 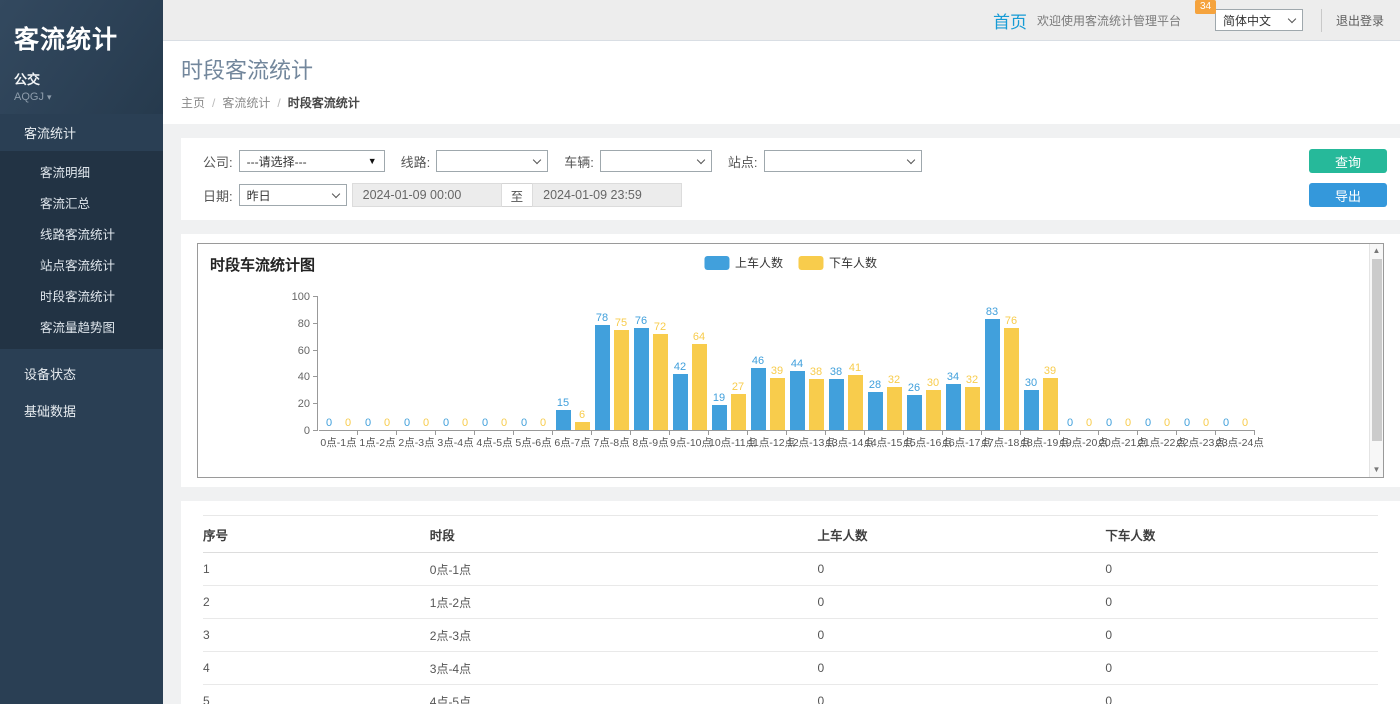 I want to click on legend-item: 上车人数, so click(x=743, y=262).